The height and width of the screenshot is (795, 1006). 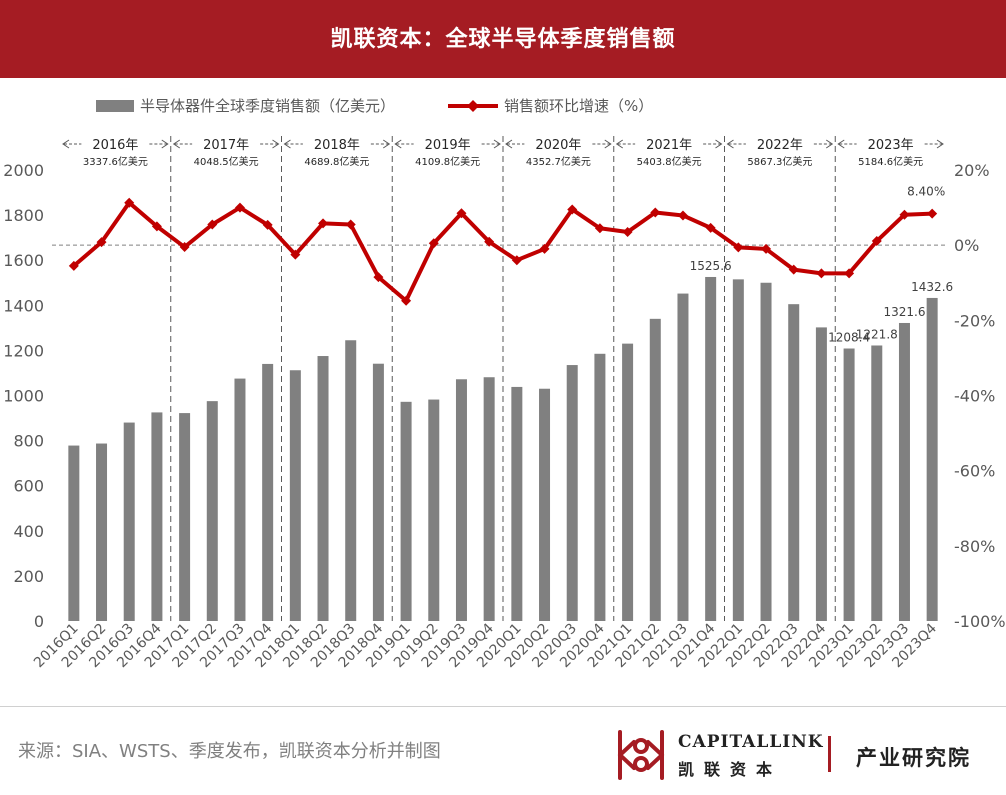 I want to click on bar-2018Q4, so click(x=378, y=492).